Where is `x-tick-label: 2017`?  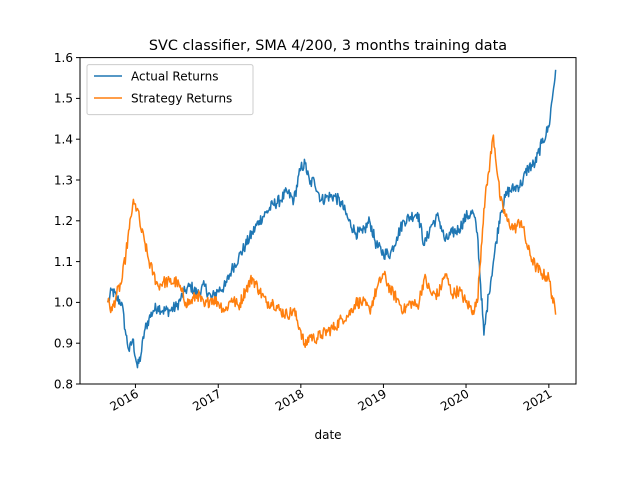 x-tick-label: 2017 is located at coordinates (206, 399).